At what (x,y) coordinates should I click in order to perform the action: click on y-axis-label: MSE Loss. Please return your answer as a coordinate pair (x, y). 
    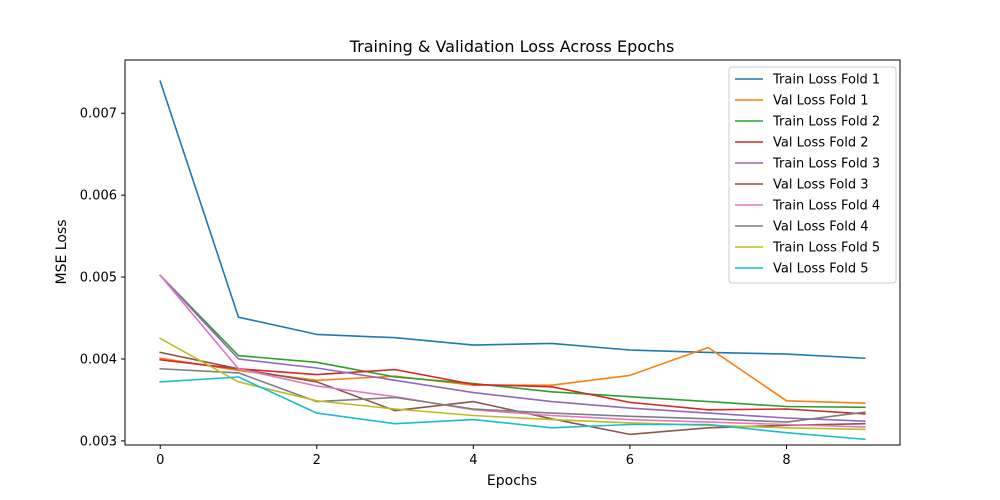
    Looking at the image, I should click on (62, 252).